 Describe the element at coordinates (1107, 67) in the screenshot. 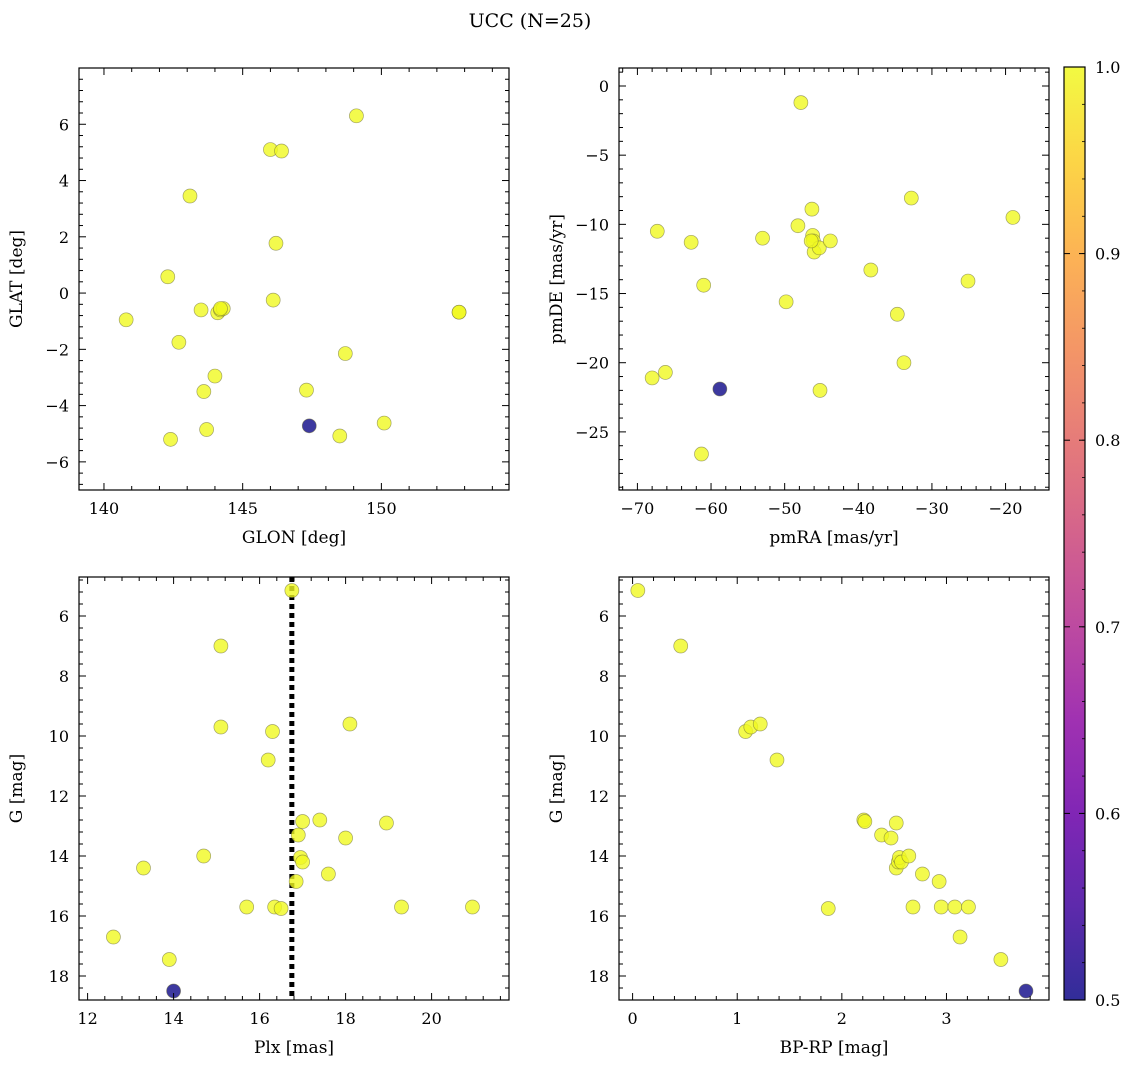

I see `colorbar-tick-label: 1.0` at that location.